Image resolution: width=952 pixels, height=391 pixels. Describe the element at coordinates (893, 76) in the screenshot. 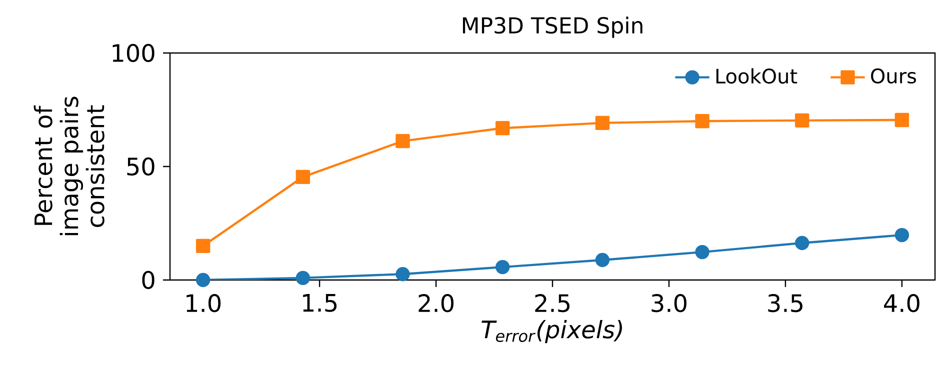

I see `legend-label: Ours` at that location.